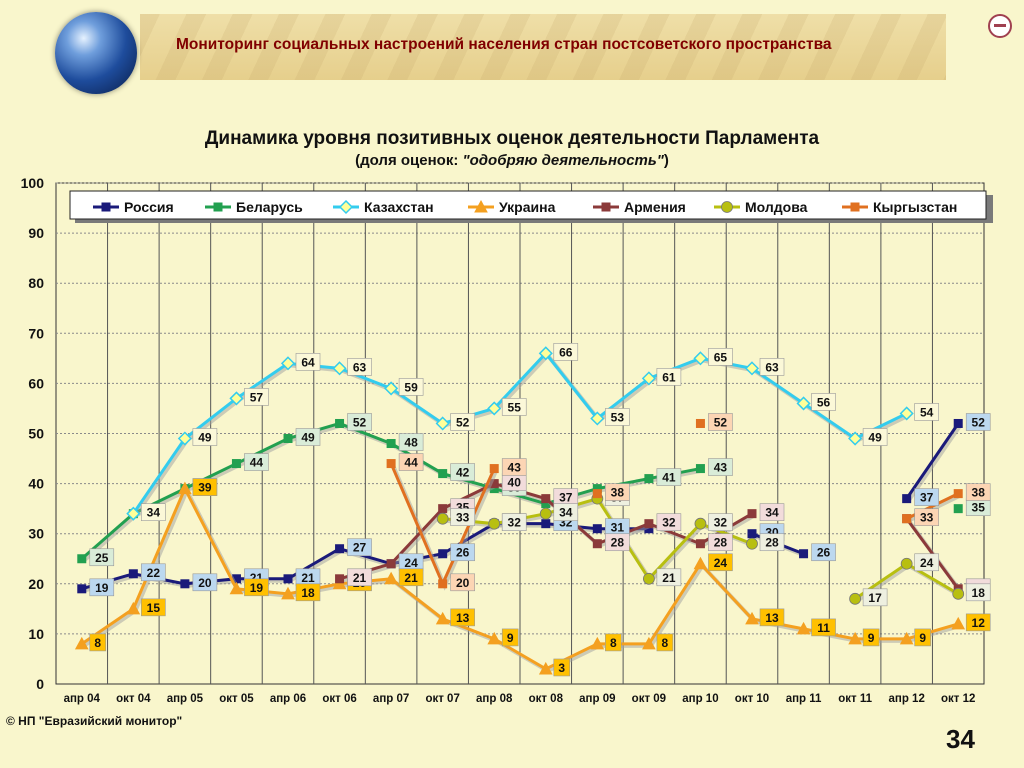 The width and height of the screenshot is (1024, 768). Describe the element at coordinates (721, 543) in the screenshot. I see `data-label: 28` at that location.